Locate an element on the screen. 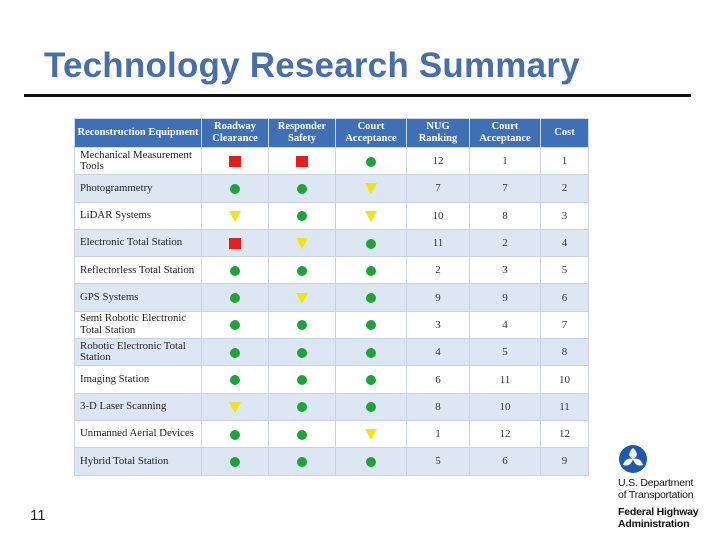 The height and width of the screenshot is (540, 720). table-row: Photogrammetry 7 7 2 is located at coordinates (331, 188).